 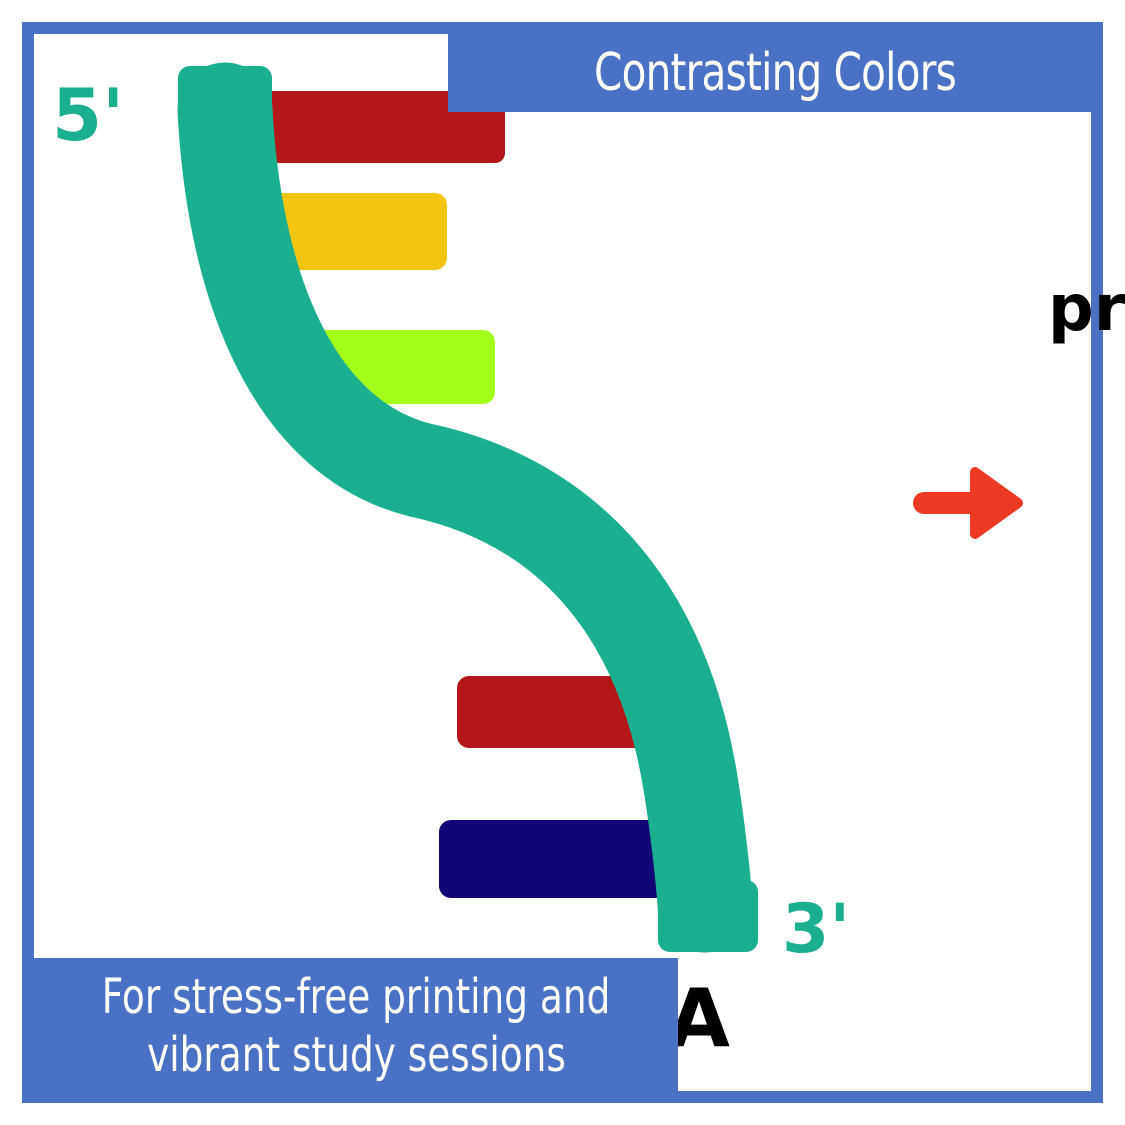 I want to click on title-banner: Contrasting Colors, so click(x=775, y=73).